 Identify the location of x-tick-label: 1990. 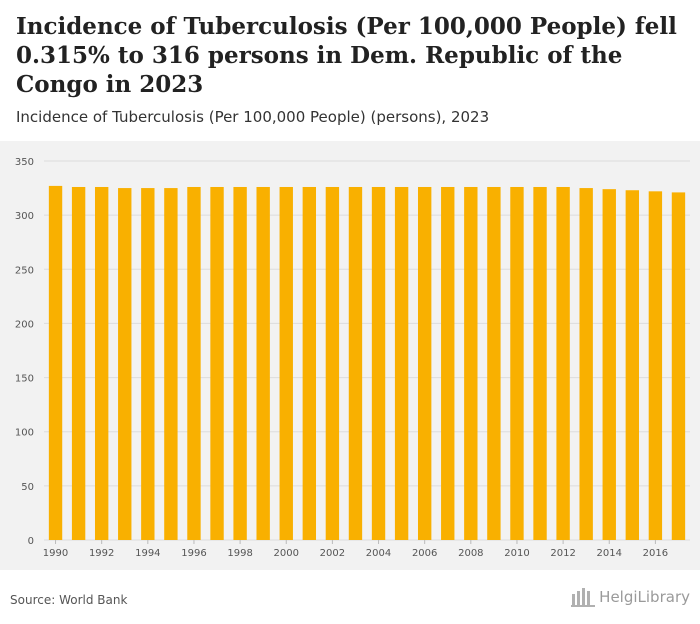
(55, 553).